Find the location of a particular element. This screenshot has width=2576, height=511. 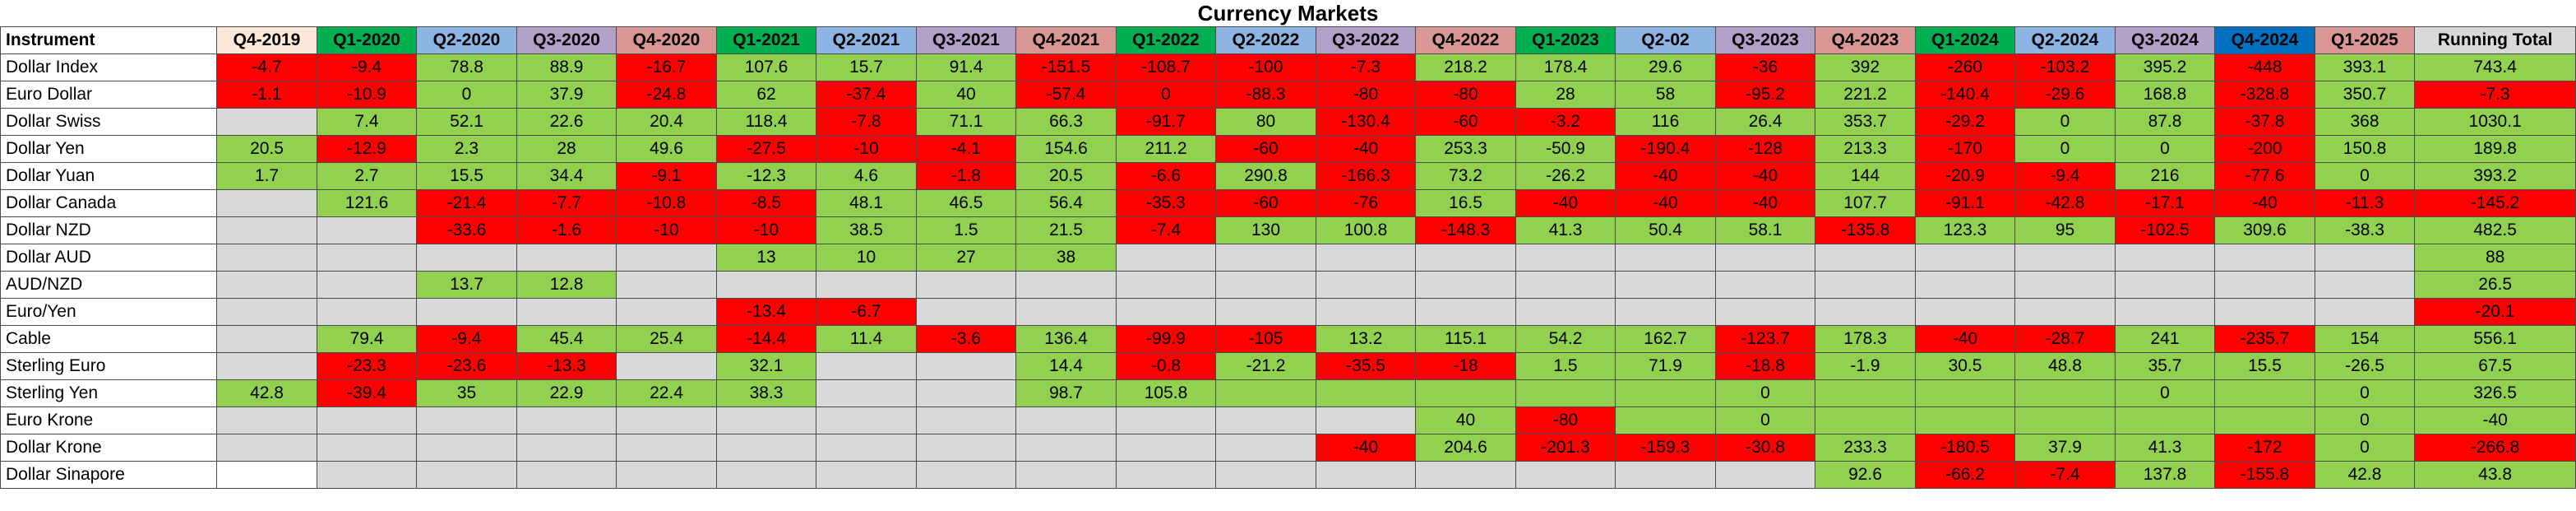

value-cell: -18.8 is located at coordinates (1765, 366).